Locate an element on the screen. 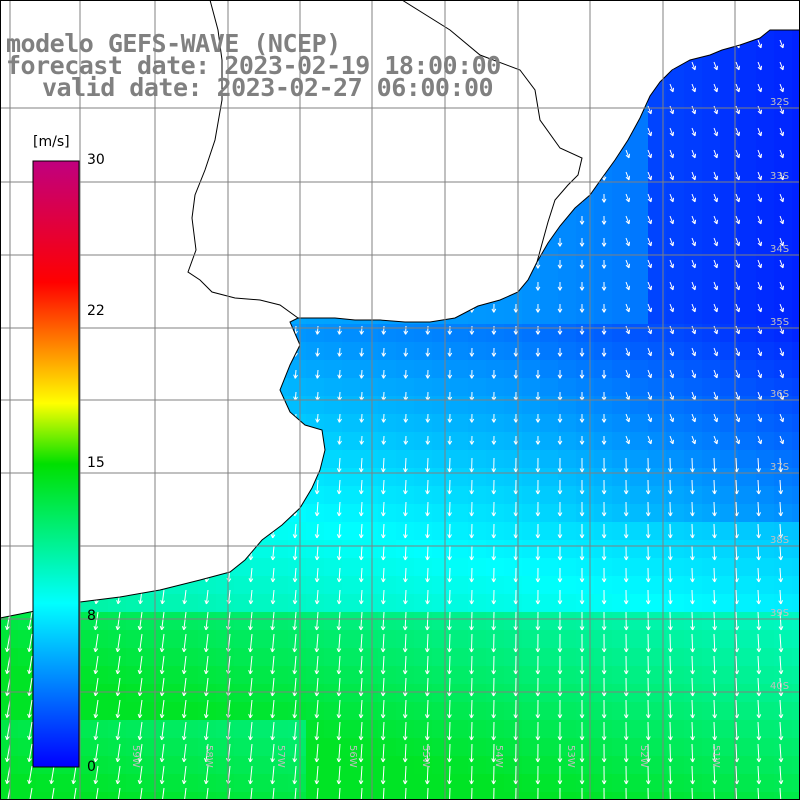 The image size is (800, 800). valid-date: valid date: 2023-02-27 06:00:00 is located at coordinates (268, 87).